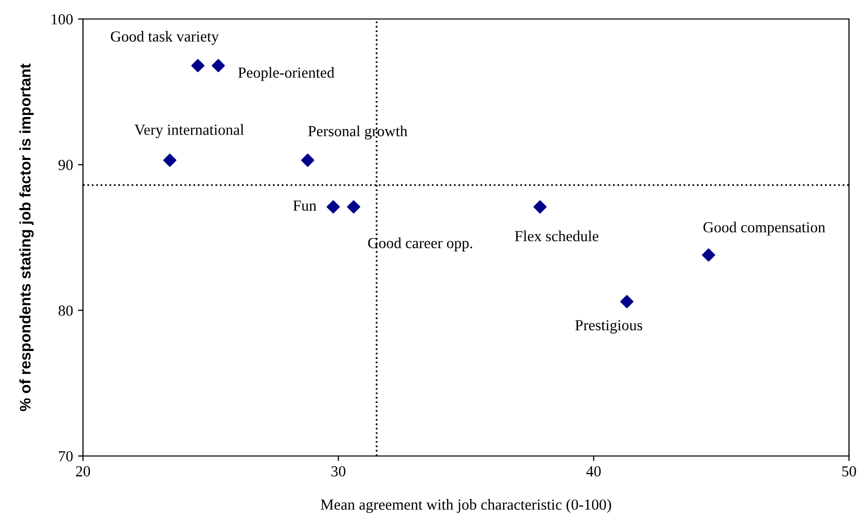 Image resolution: width=866 pixels, height=525 pixels. I want to click on annotation: Prestigious, so click(608, 327).